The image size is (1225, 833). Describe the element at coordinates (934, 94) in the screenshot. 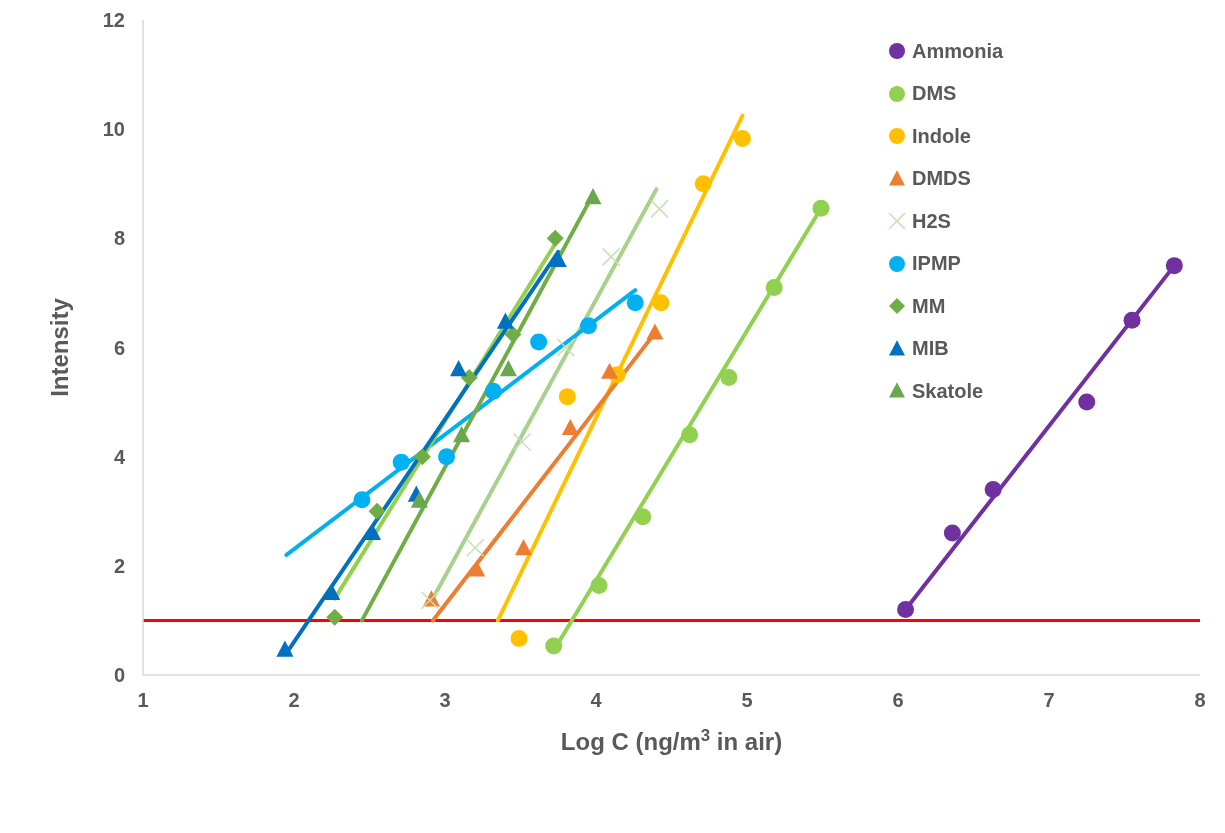

I see `legend-label: DMS` at that location.